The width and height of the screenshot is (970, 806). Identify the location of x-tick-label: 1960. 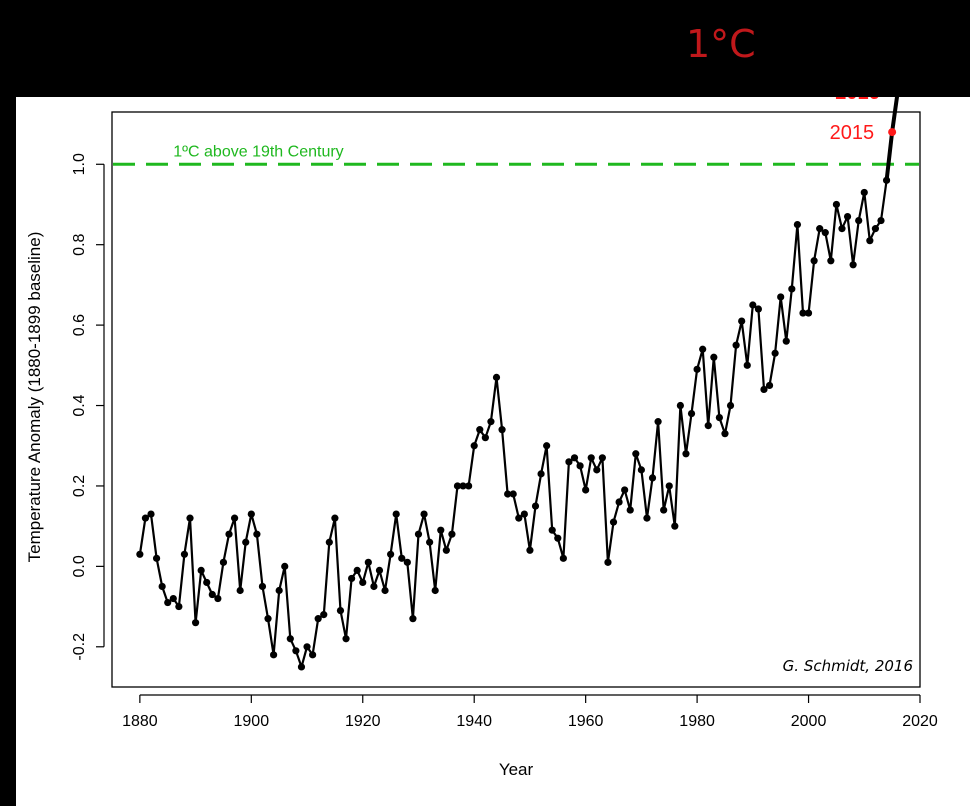
(586, 721).